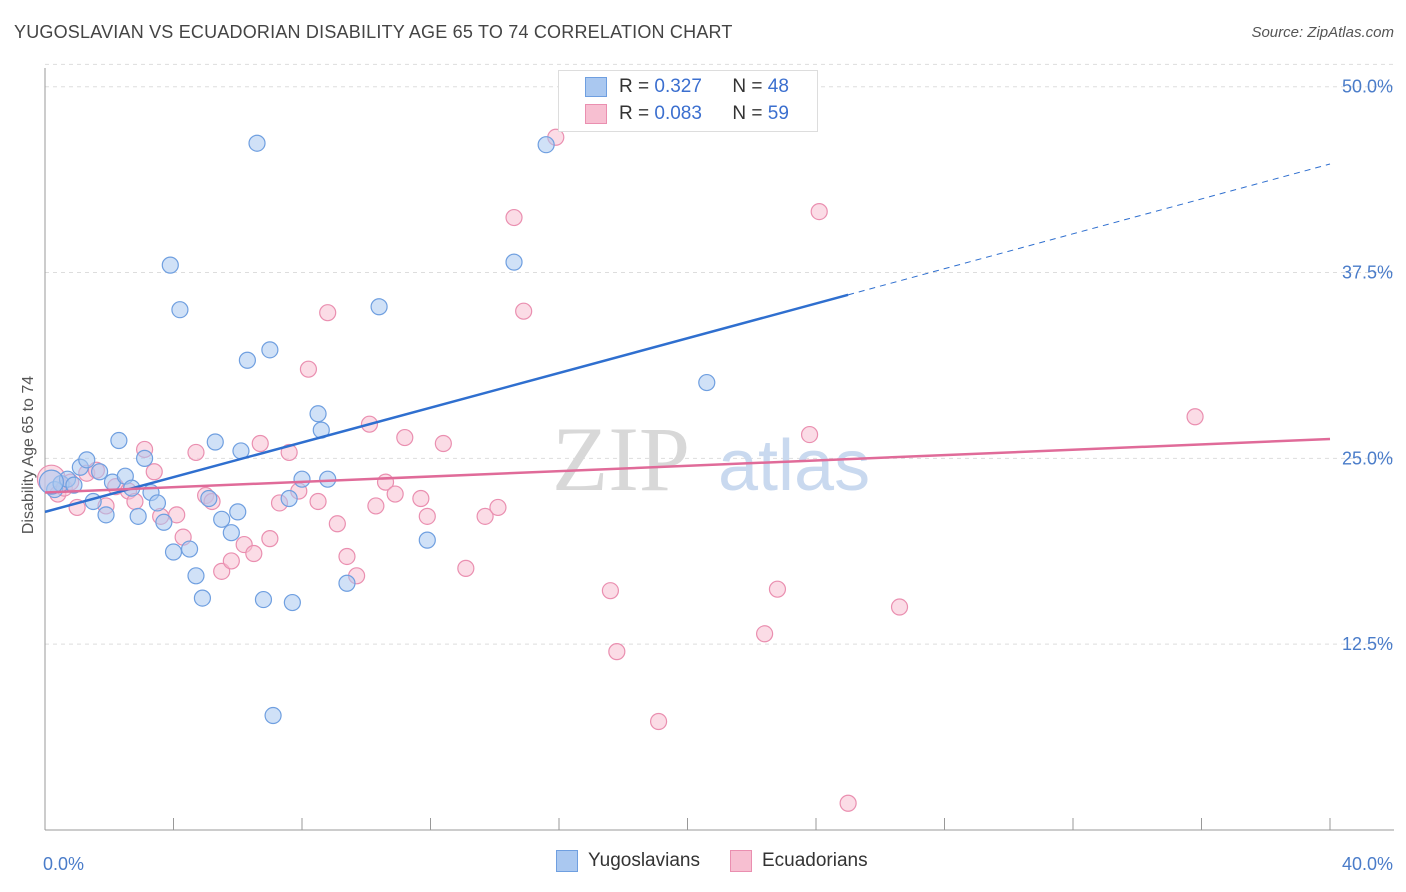 This screenshot has width=1406, height=892. What do you see at coordinates (567, 861) in the screenshot?
I see `bottom-legend-swatch-blue` at bounding box center [567, 861].